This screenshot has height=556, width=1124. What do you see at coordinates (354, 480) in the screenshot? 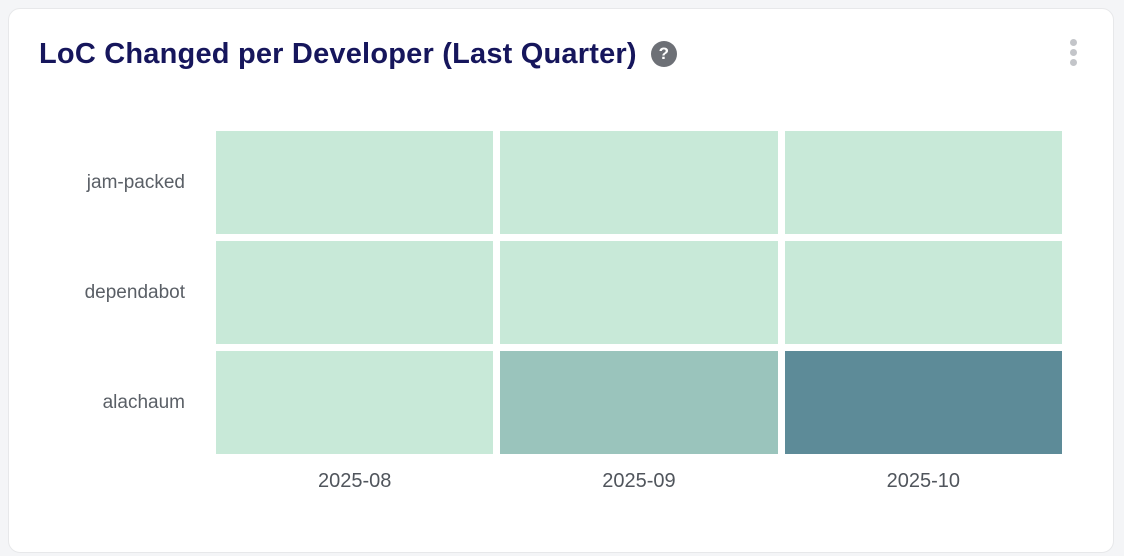
I see `x-axis-label-2025-08: 2025-08` at bounding box center [354, 480].